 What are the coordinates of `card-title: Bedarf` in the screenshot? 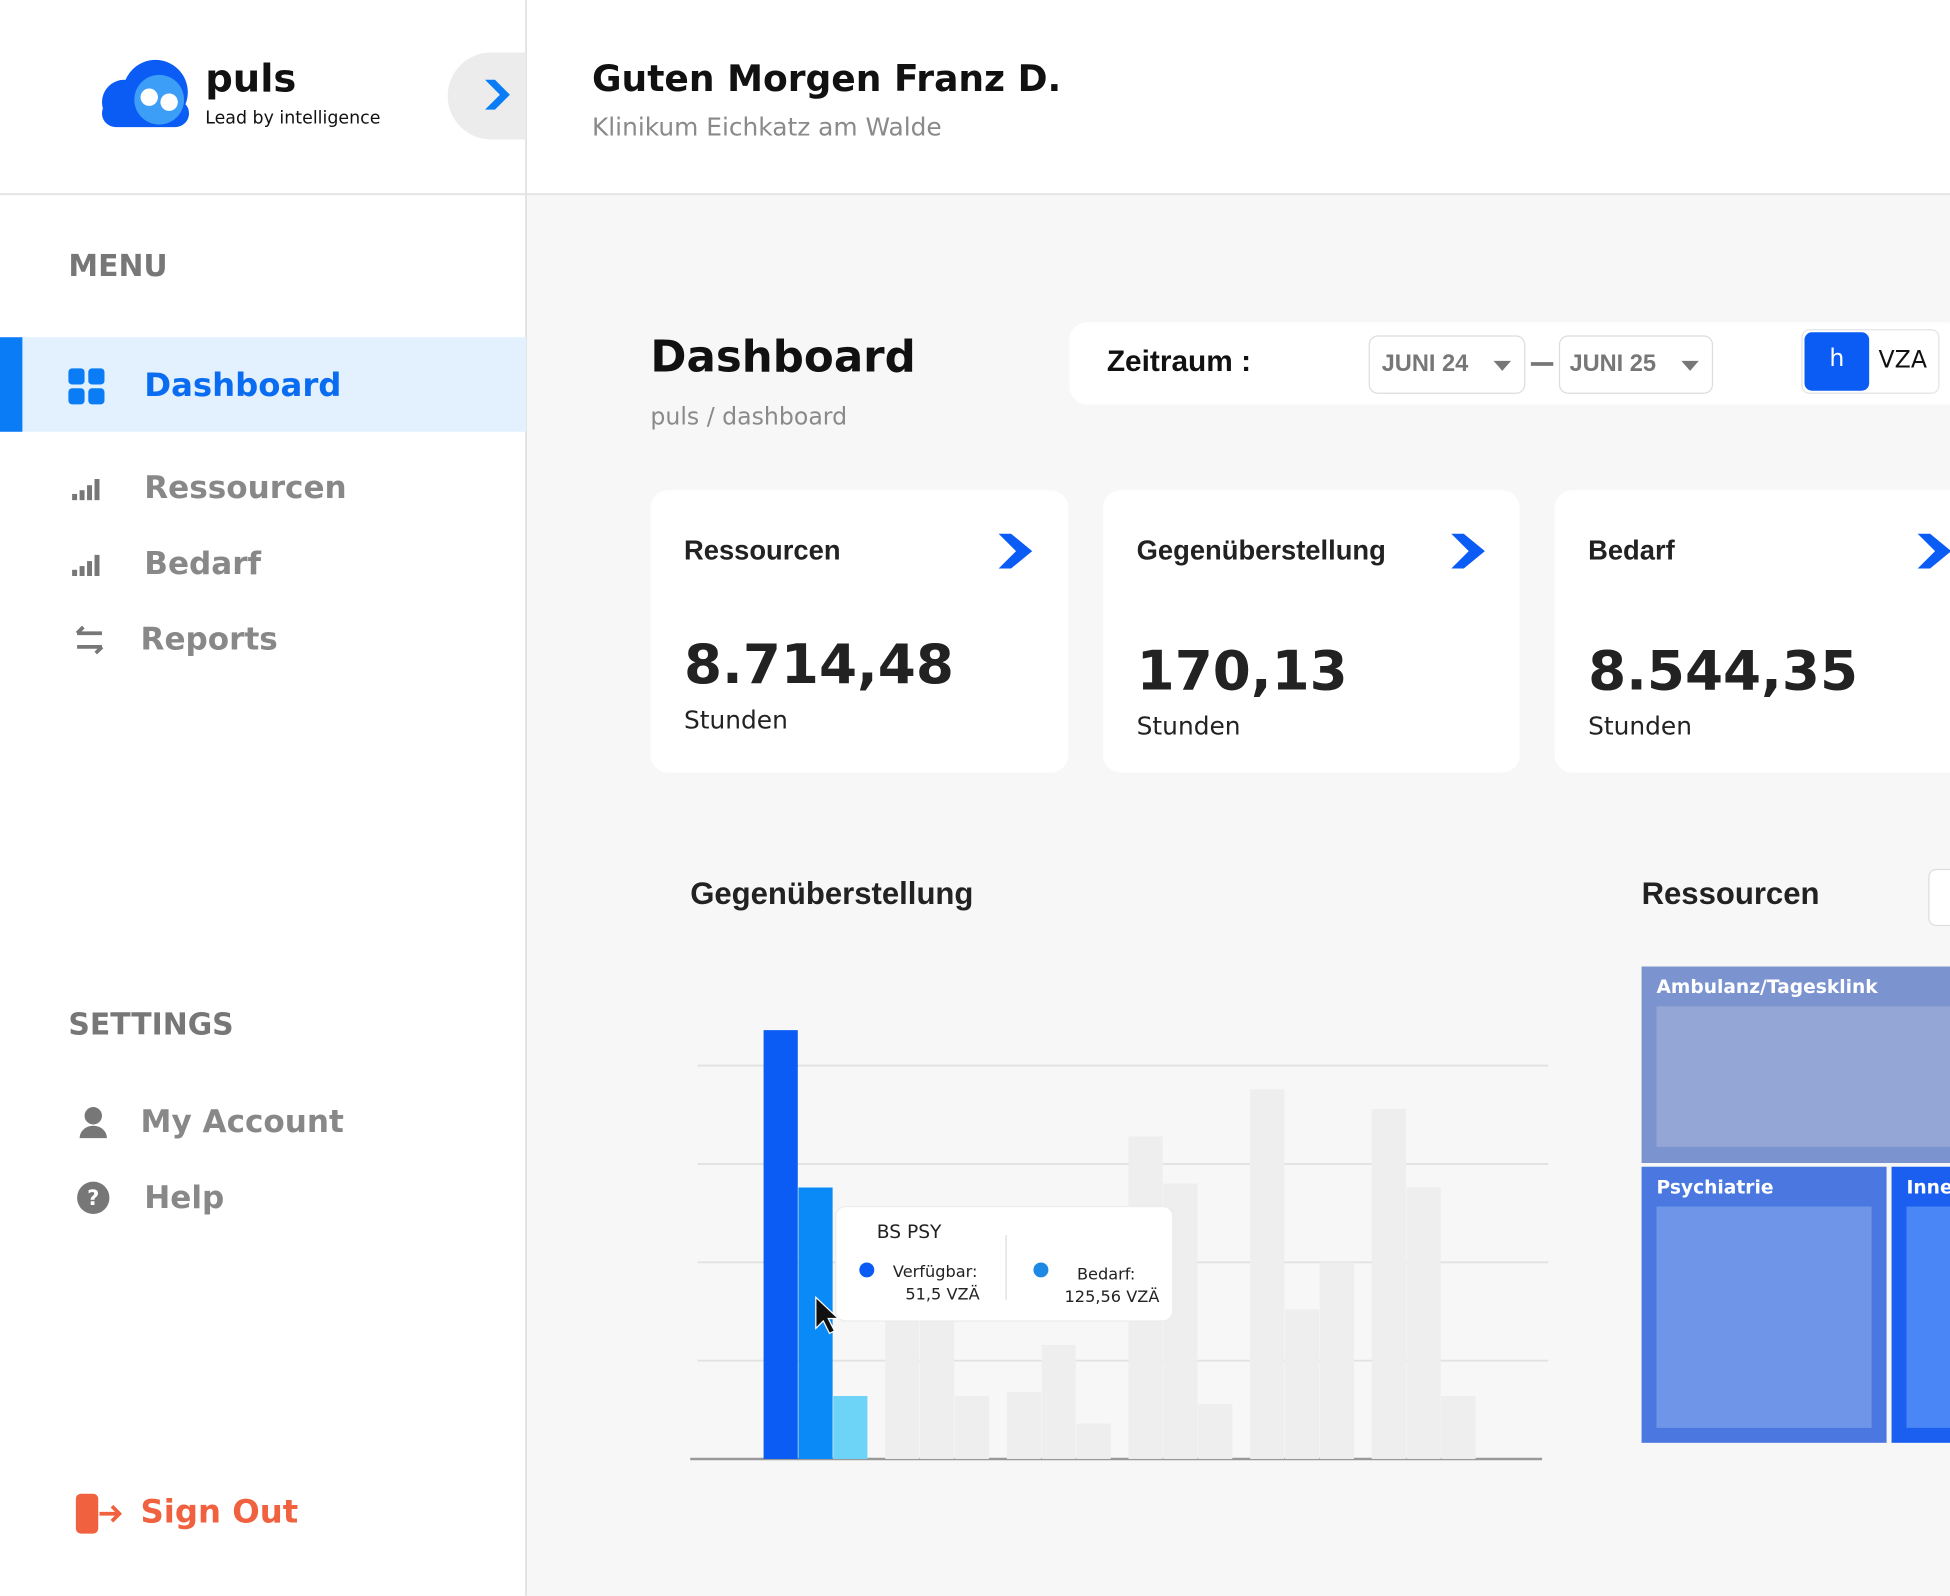 It's located at (1632, 550).